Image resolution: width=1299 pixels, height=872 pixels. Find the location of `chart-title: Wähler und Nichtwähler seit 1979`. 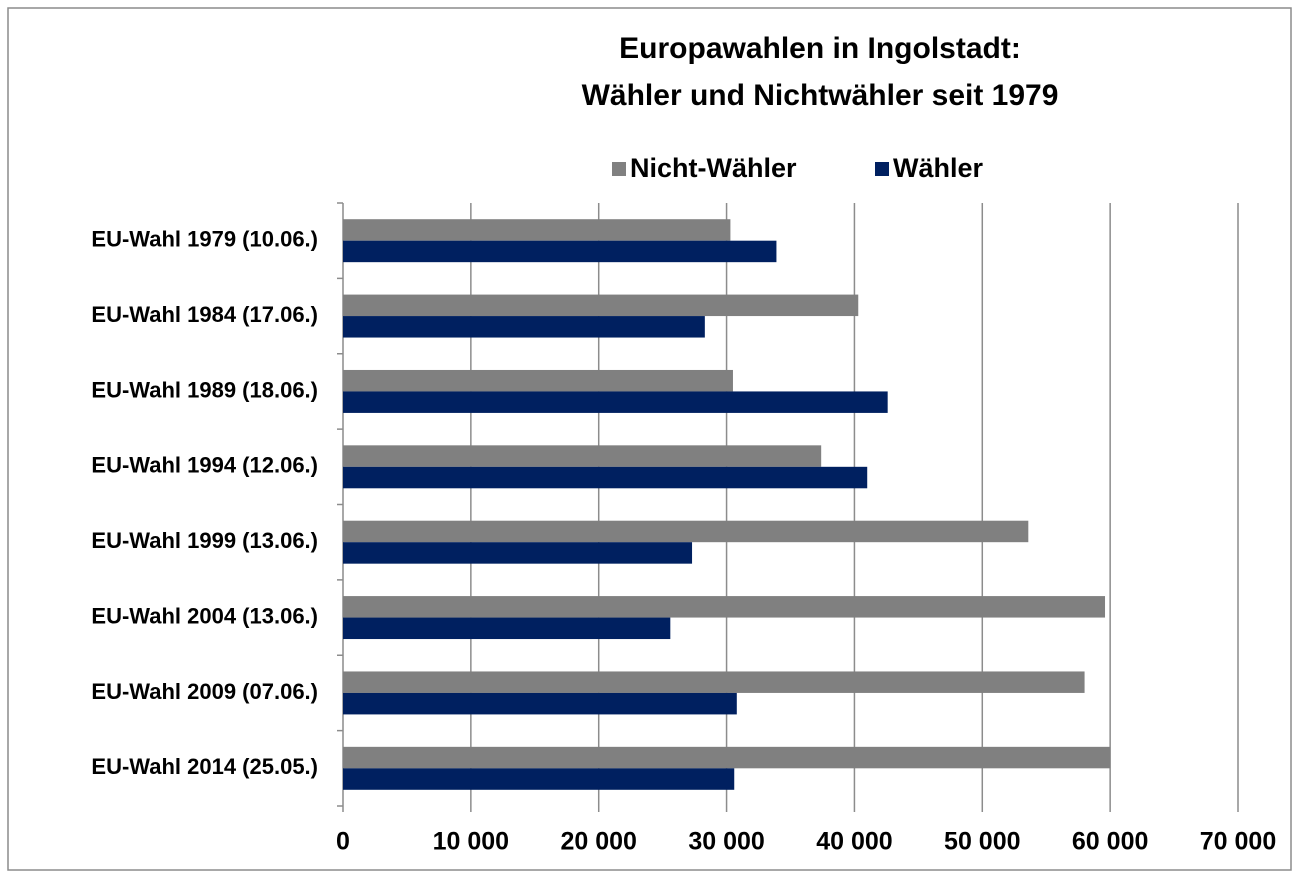

chart-title: Wähler und Nichtwähler seit 1979 is located at coordinates (820, 95).